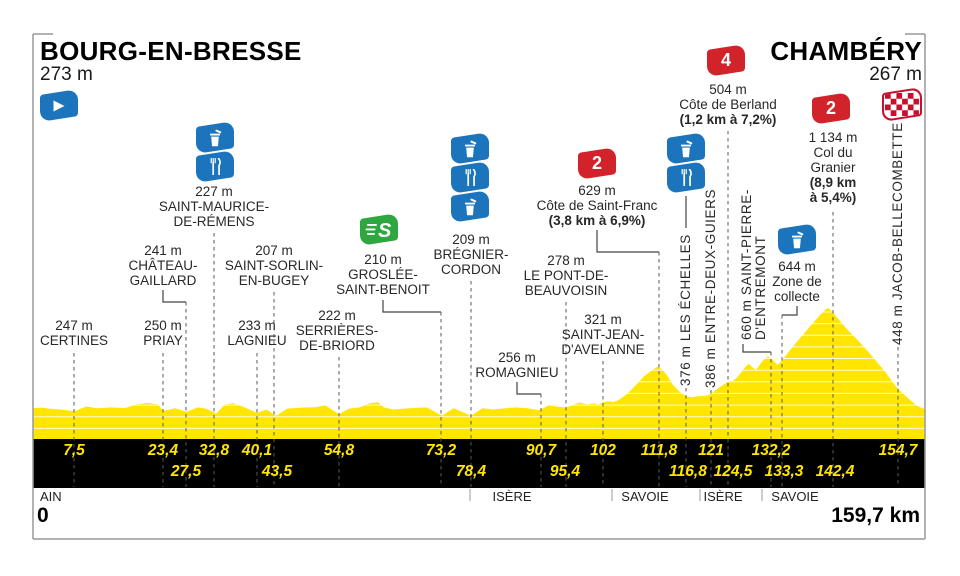 This screenshot has height=576, width=960. I want to click on km-label-romagnieu: 90,7, so click(541, 450).